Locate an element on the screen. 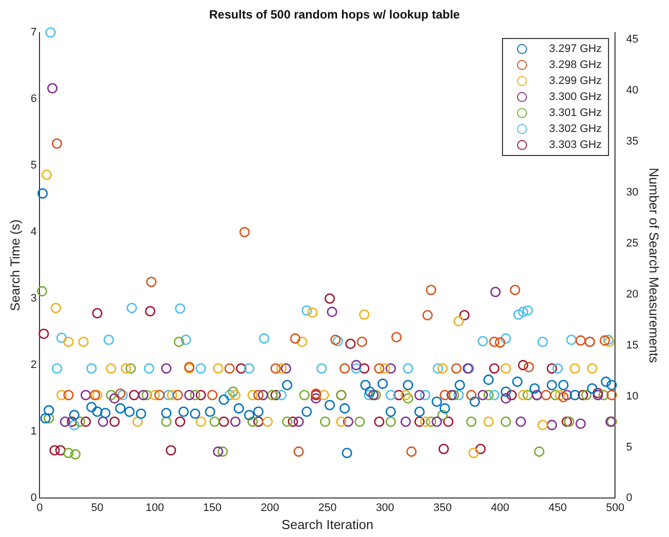 The height and width of the screenshot is (537, 669). x-tick-label: 350 is located at coordinates (442, 508).